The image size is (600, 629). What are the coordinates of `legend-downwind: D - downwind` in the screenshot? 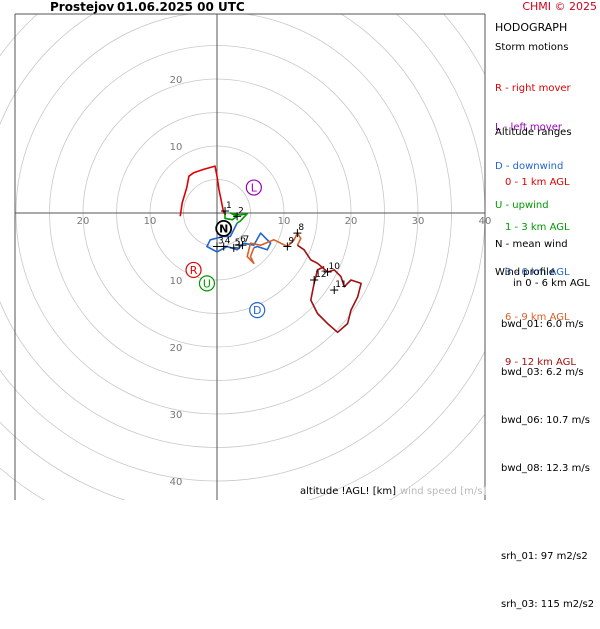 It's located at (542, 166).